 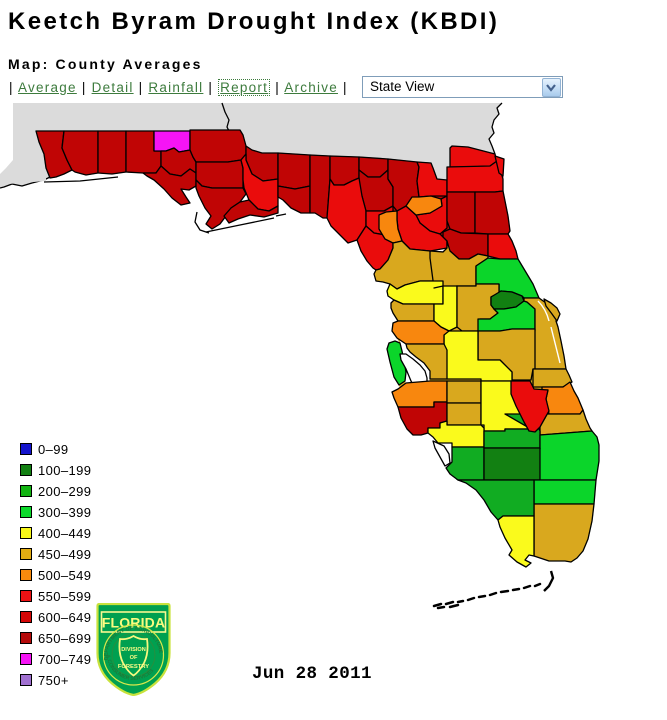 What do you see at coordinates (133, 667) in the screenshot?
I see `svg-text: FORESTRY` at bounding box center [133, 667].